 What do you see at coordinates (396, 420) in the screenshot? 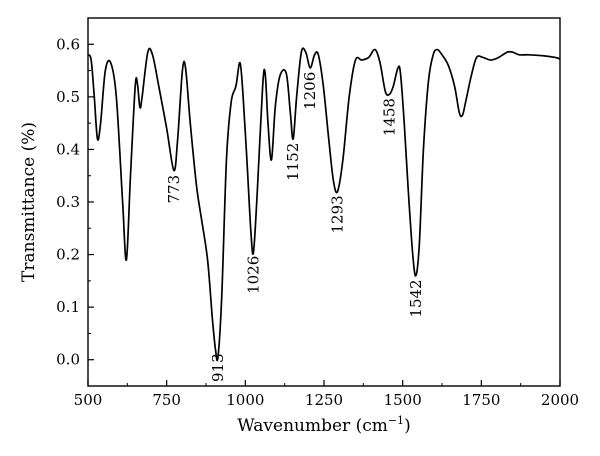
I see `x-axis-title-superscript: −1` at bounding box center [396, 420].